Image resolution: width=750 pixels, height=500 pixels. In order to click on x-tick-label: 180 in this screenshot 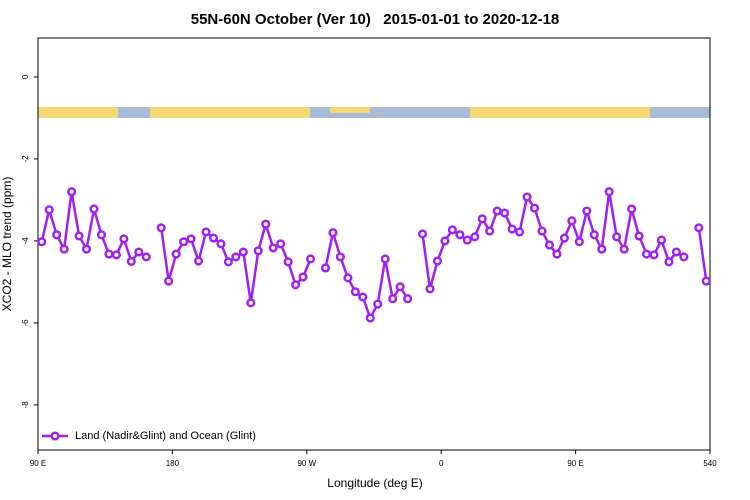, I will do `click(173, 463)`.